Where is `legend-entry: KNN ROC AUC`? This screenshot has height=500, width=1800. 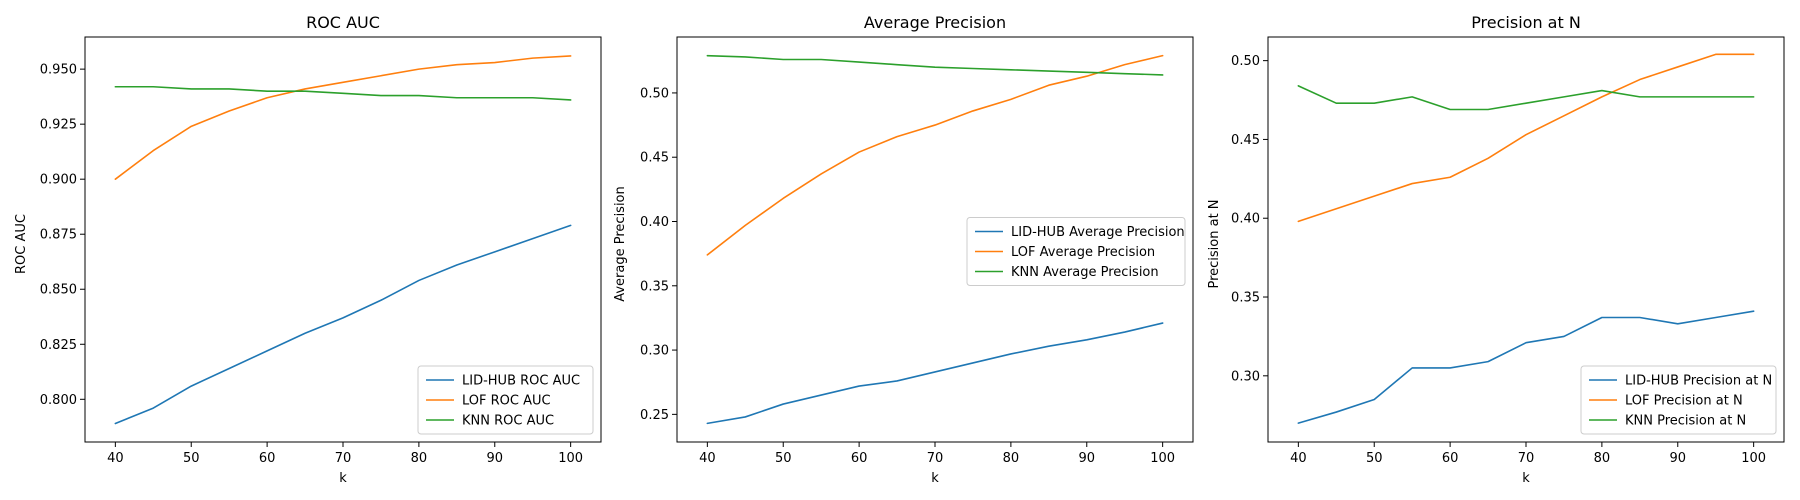
legend-entry: KNN ROC AUC is located at coordinates (508, 421).